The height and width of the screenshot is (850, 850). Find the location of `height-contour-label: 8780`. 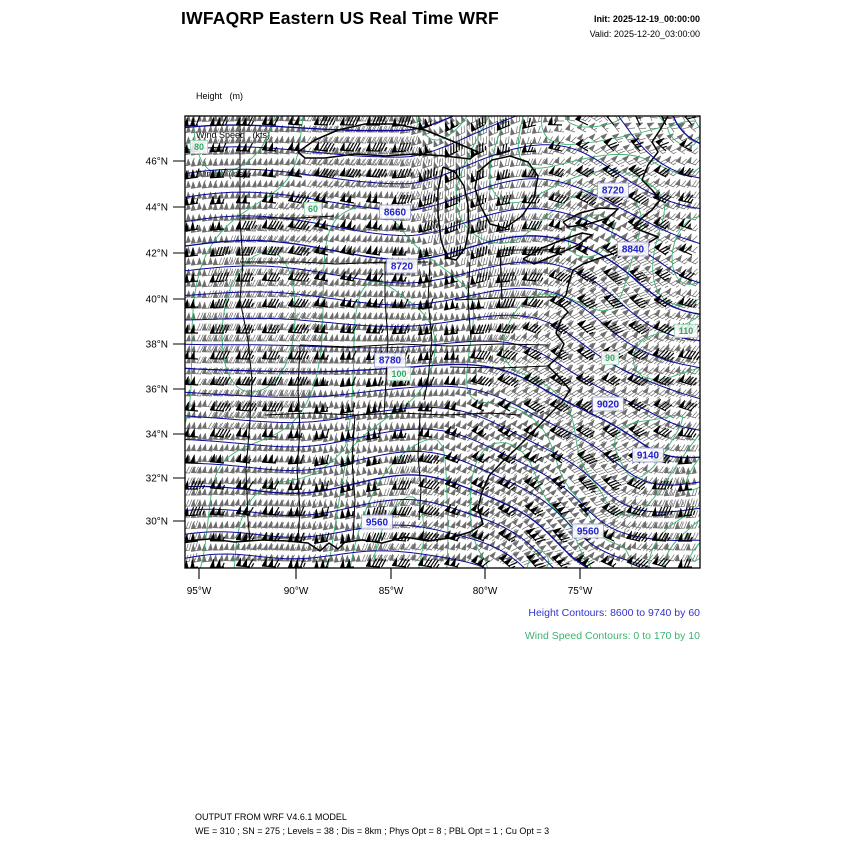

height-contour-label: 8780 is located at coordinates (390, 361).